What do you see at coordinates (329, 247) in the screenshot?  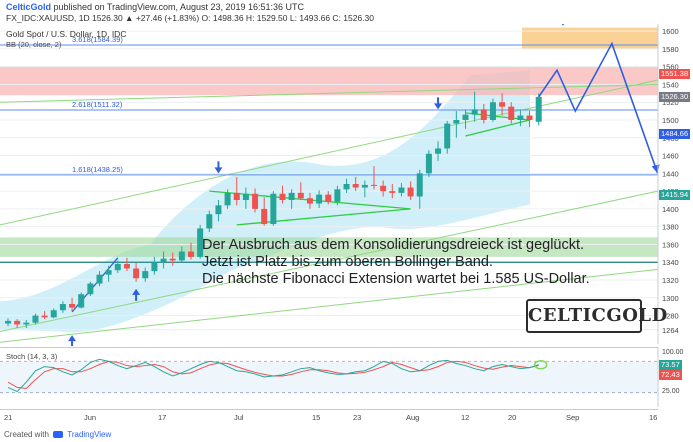 I see `support-zone` at bounding box center [329, 247].